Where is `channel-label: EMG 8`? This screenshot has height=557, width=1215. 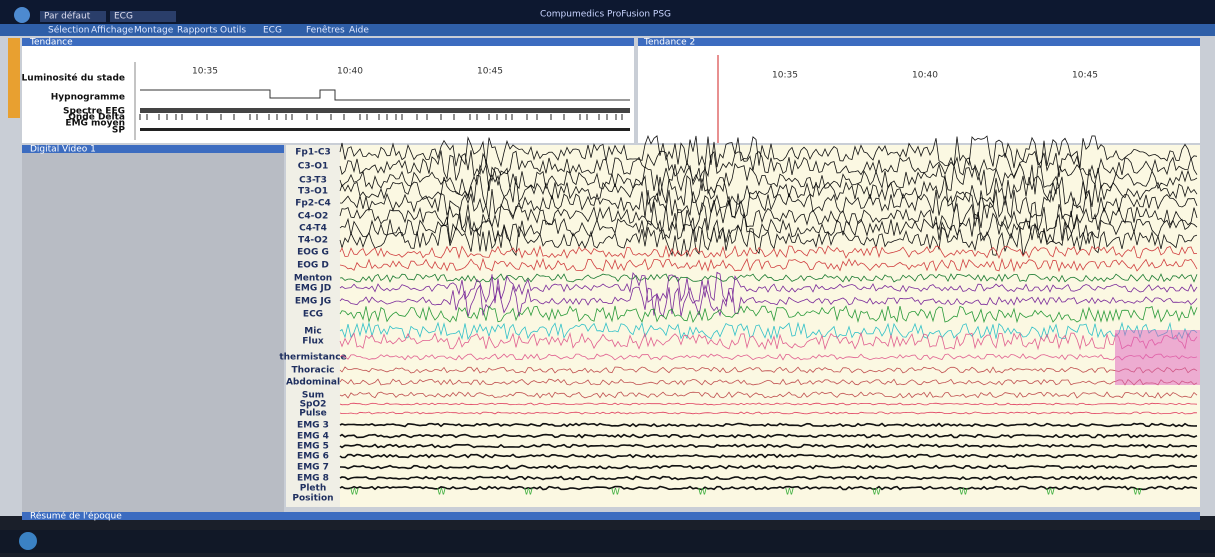
channel-label: EMG 8 is located at coordinates (313, 479).